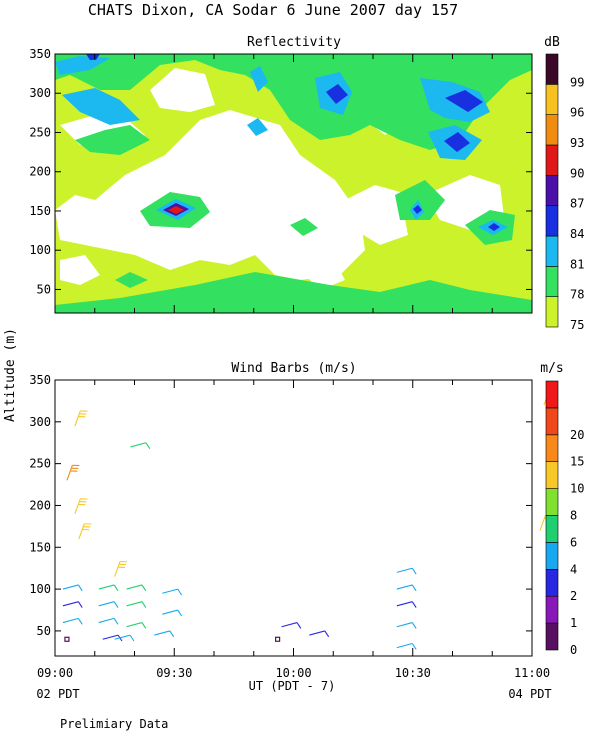 This screenshot has width=600, height=750. I want to click on core-84-right-low, so click(457, 142).